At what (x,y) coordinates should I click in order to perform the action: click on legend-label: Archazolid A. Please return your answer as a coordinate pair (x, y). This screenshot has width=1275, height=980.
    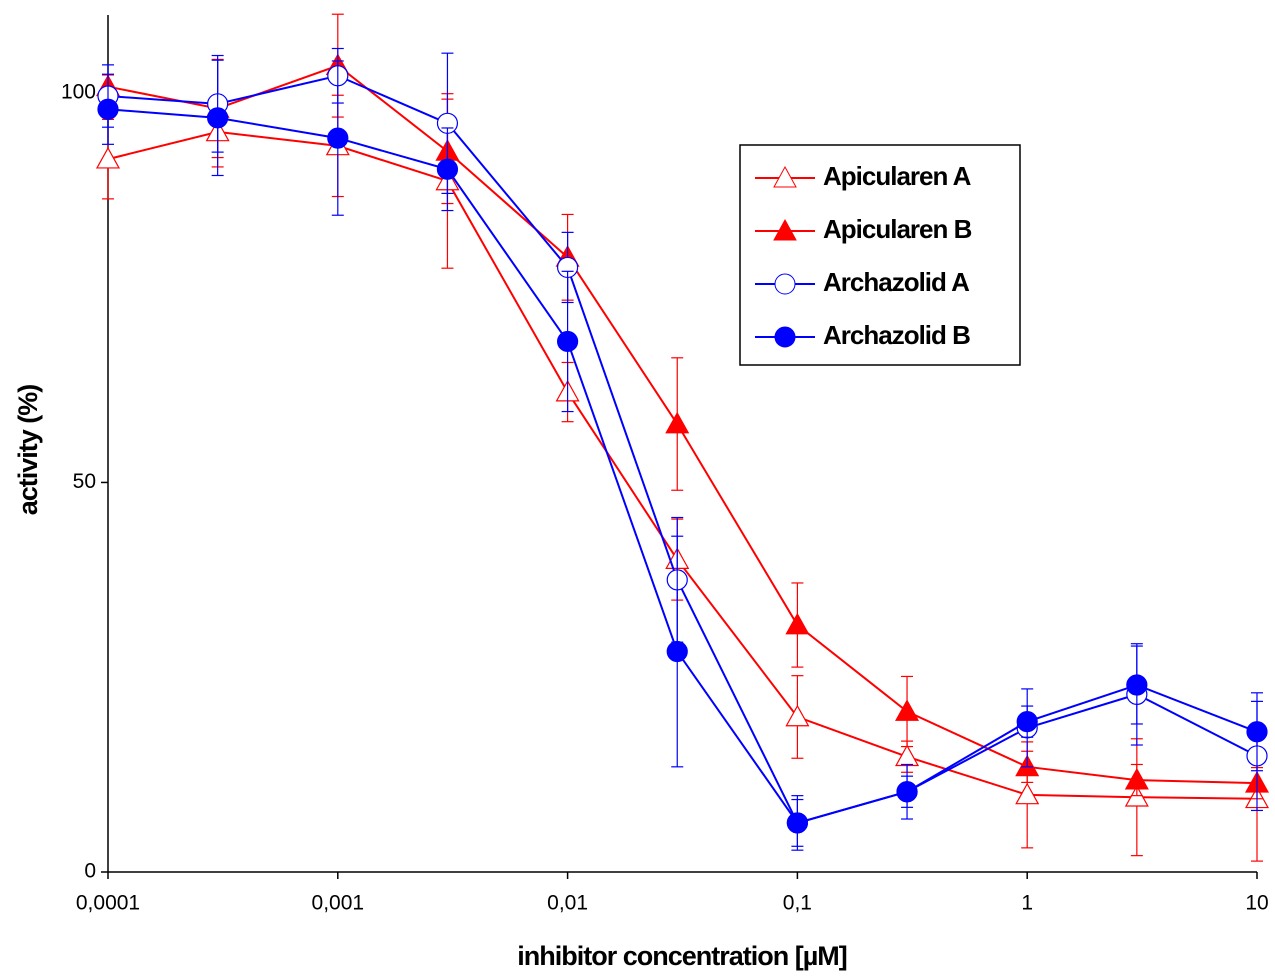
    Looking at the image, I should click on (896, 282).